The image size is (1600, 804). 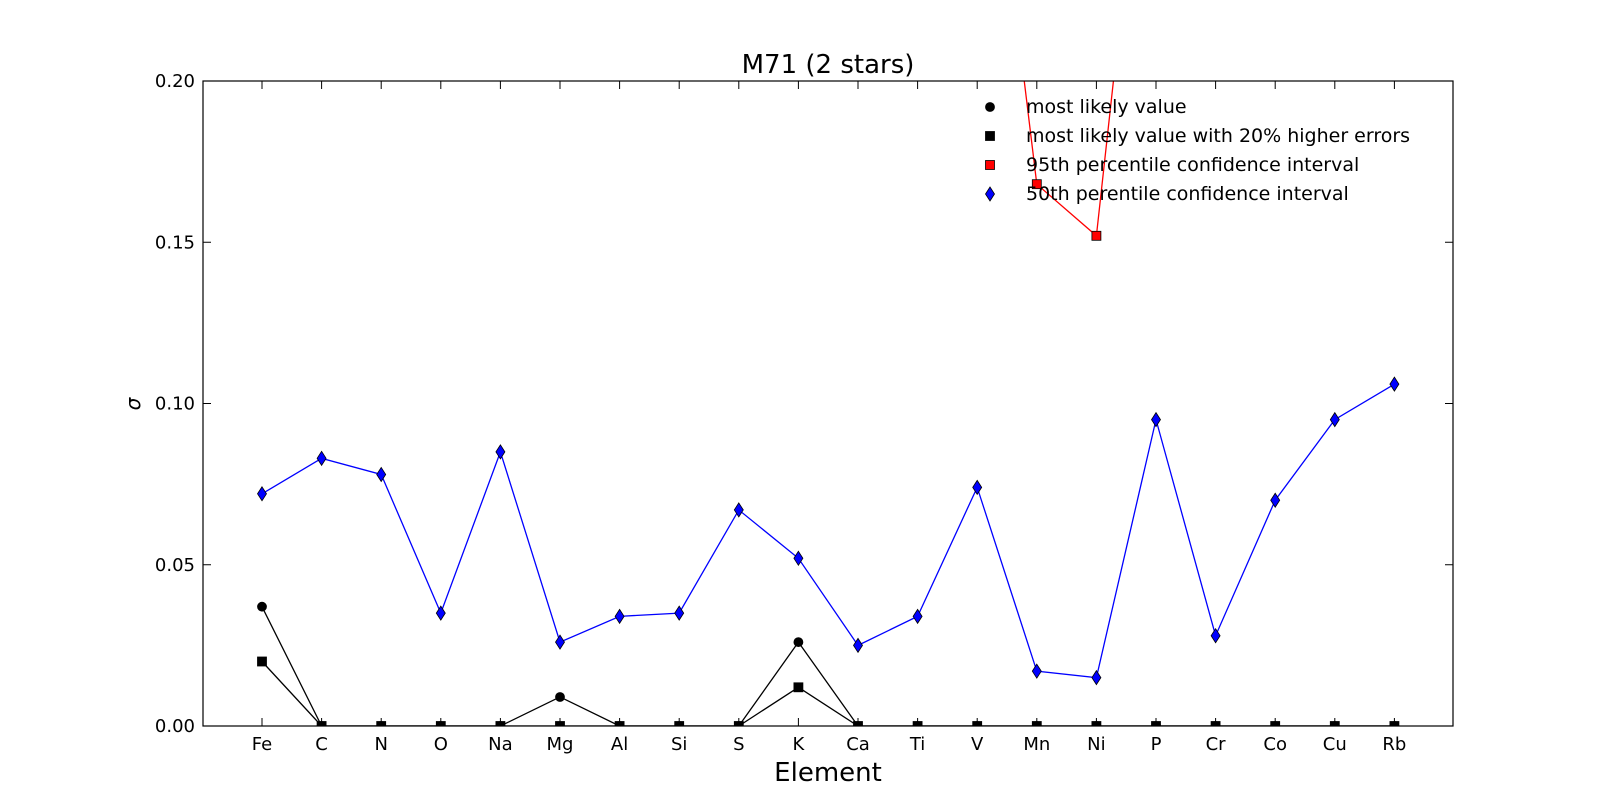 What do you see at coordinates (1218, 136) in the screenshot?
I see `legend-label: most likely value with 20% higher errors` at bounding box center [1218, 136].